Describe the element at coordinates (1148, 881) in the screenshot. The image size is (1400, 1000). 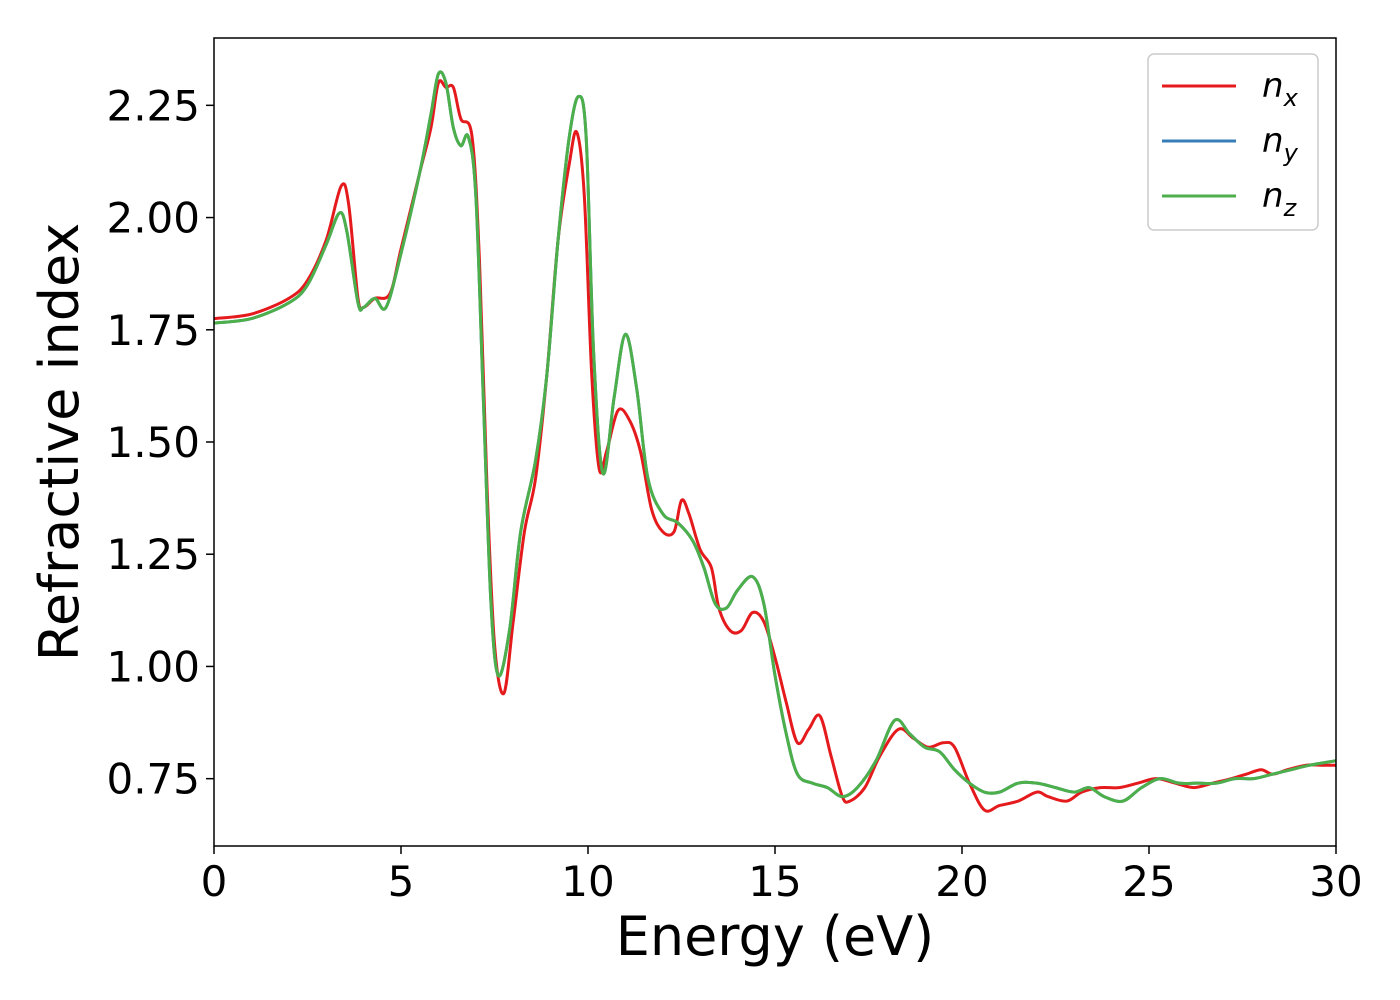
I see `x-tick-label: 25` at that location.